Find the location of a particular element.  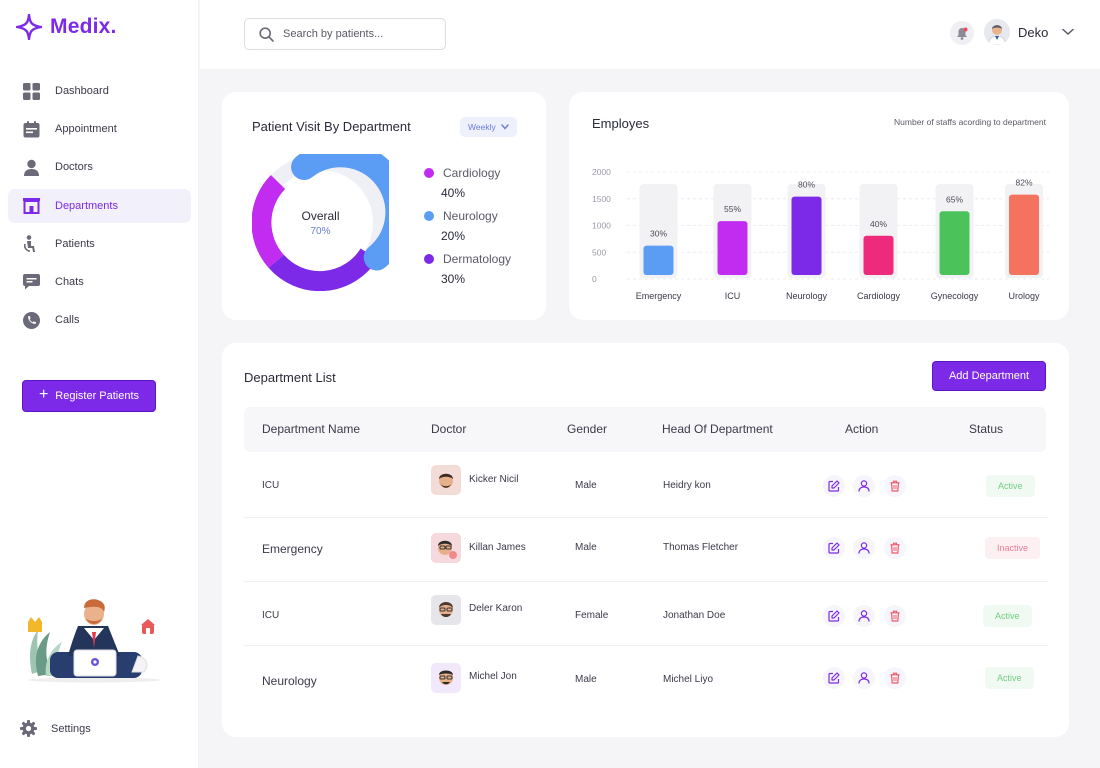

settings-item: Settings is located at coordinates (55, 728).